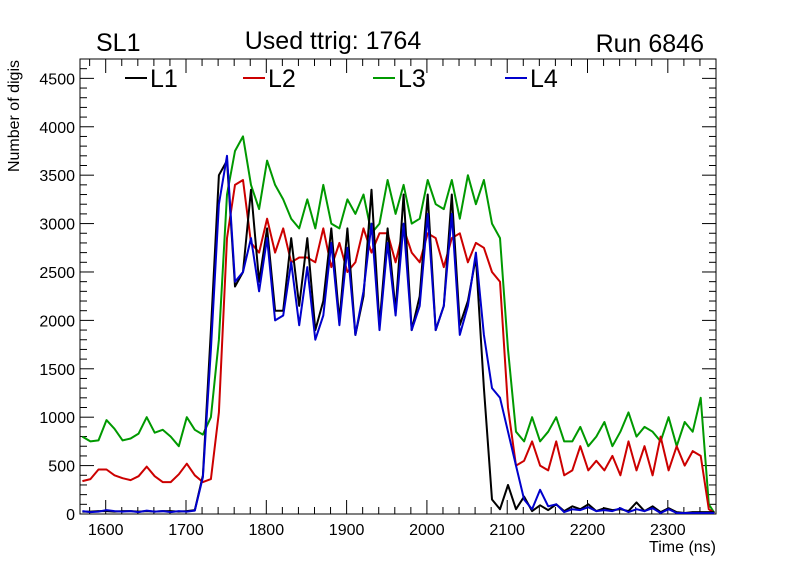 Image resolution: width=796 pixels, height=577 pixels. Describe the element at coordinates (341, 79) in the screenshot. I see `legend: L1 L2 L3 L4` at that location.